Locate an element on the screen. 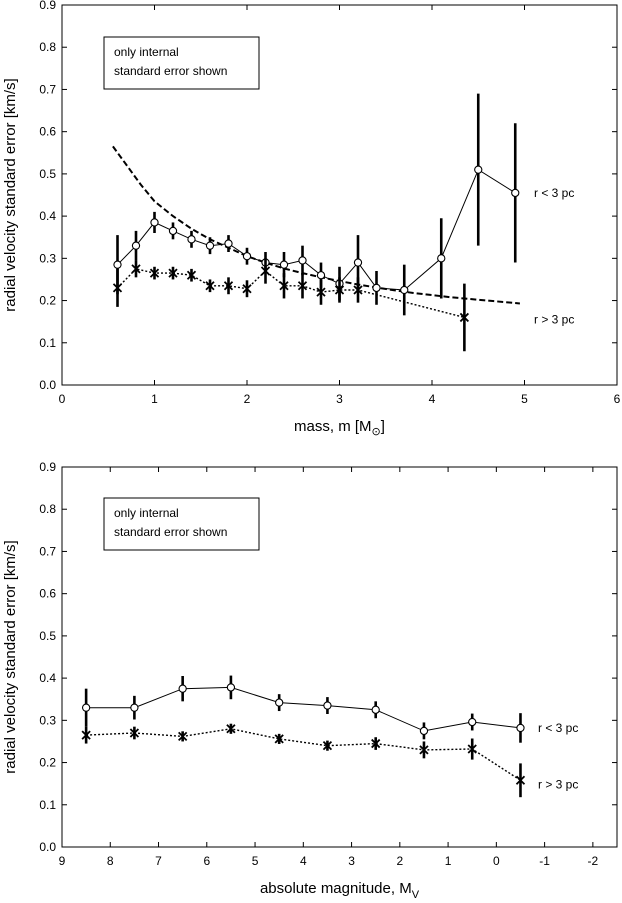 Image resolution: width=622 pixels, height=903 pixels. x-tick-label: -1 is located at coordinates (544, 861).